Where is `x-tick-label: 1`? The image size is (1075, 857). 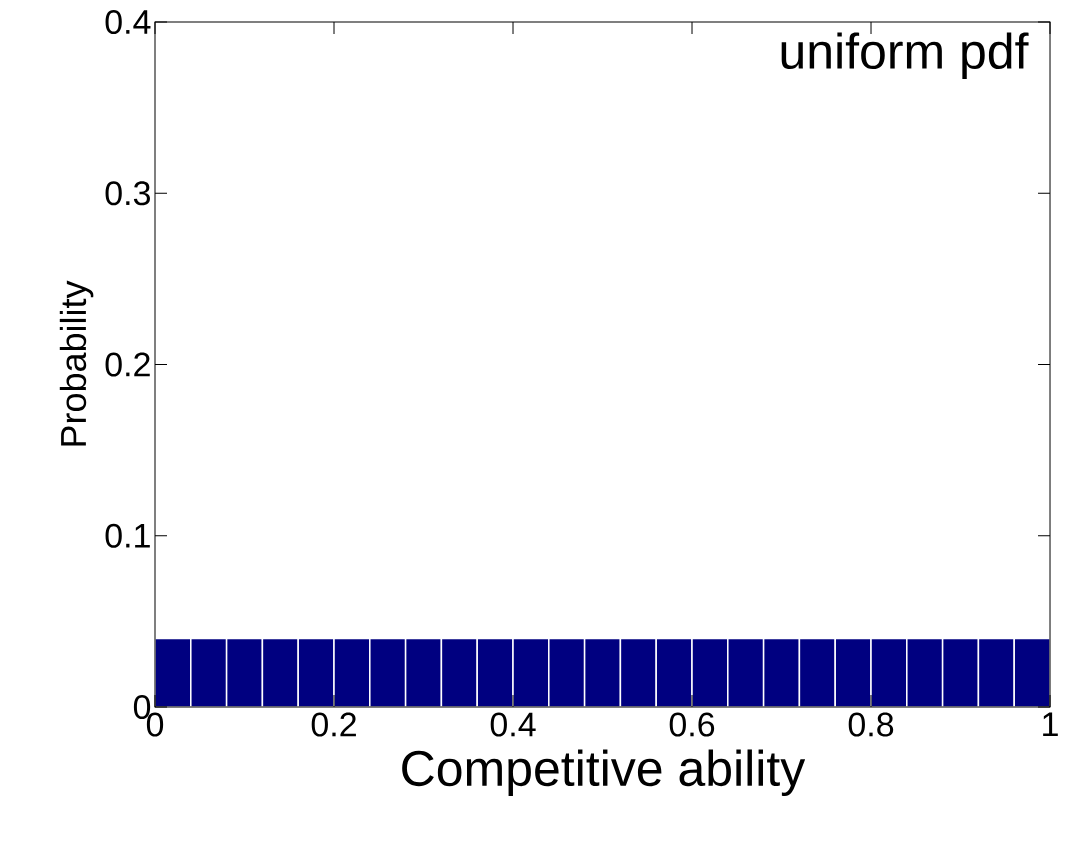
x-tick-label: 1 is located at coordinates (1050, 724).